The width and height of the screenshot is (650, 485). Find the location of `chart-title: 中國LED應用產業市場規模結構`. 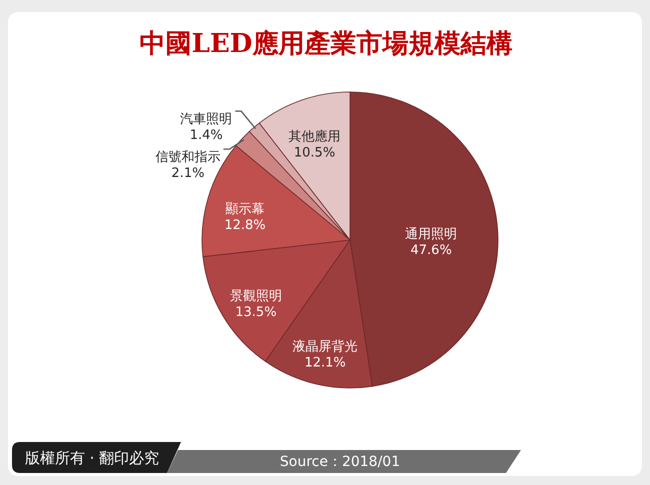

chart-title: 中國LED應用產業市場規模結構 is located at coordinates (326, 44).